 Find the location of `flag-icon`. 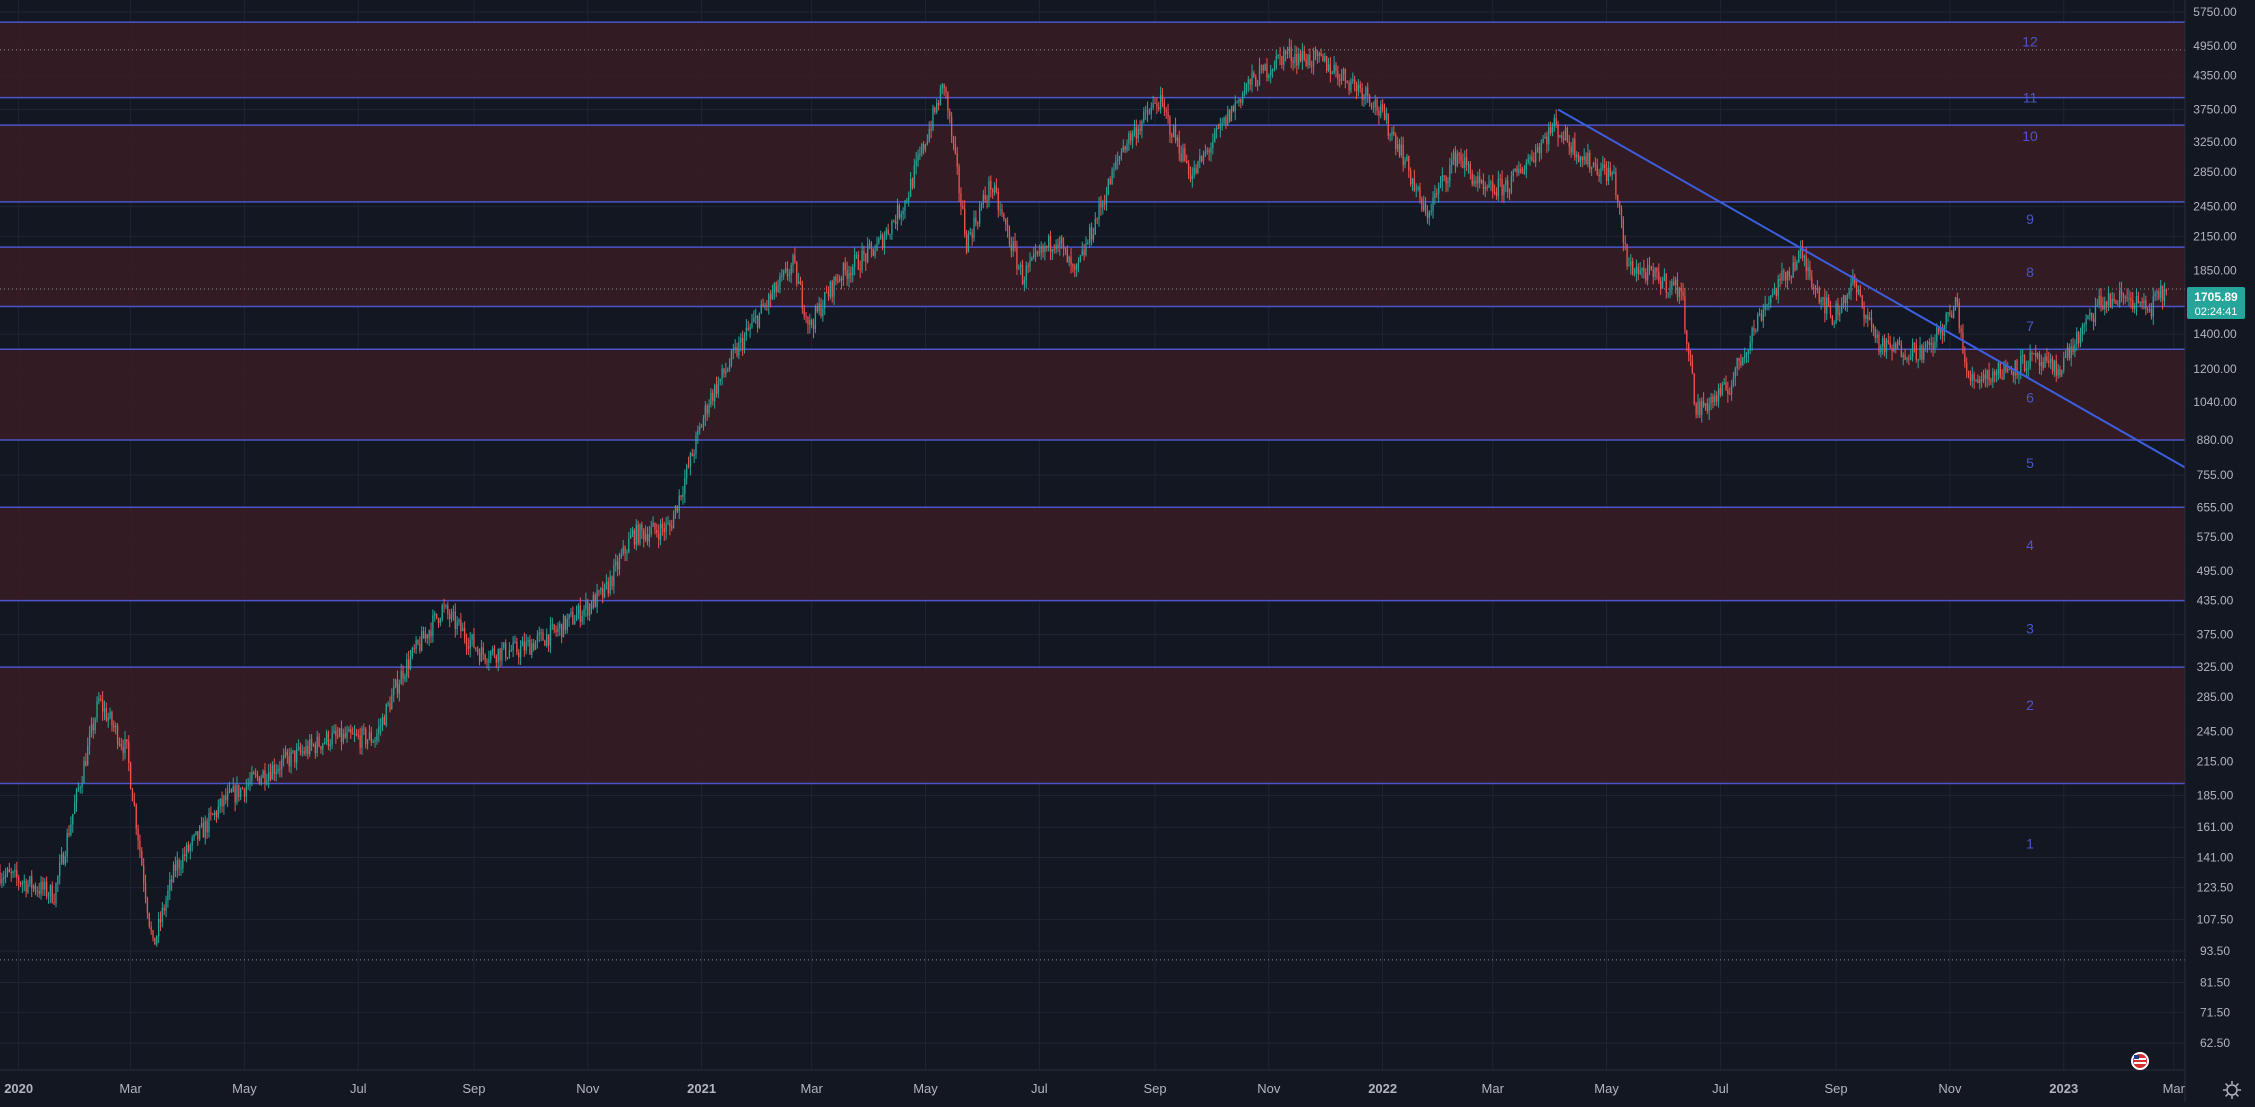

flag-icon is located at coordinates (2140, 1061).